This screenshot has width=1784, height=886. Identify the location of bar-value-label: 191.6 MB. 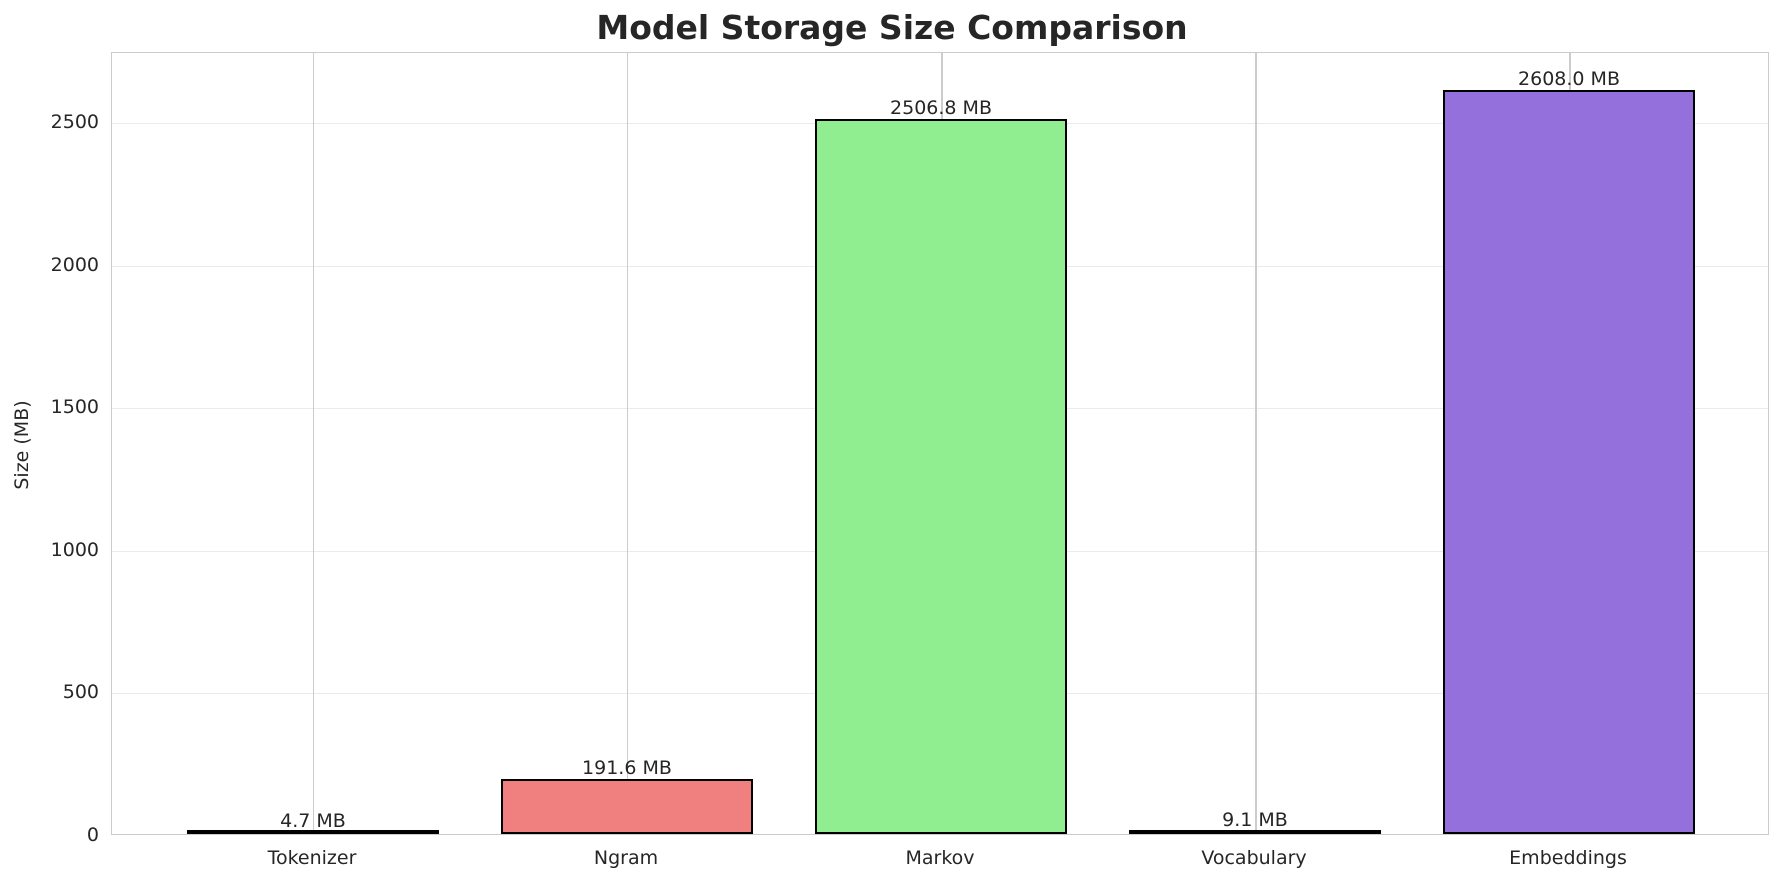
(627, 768).